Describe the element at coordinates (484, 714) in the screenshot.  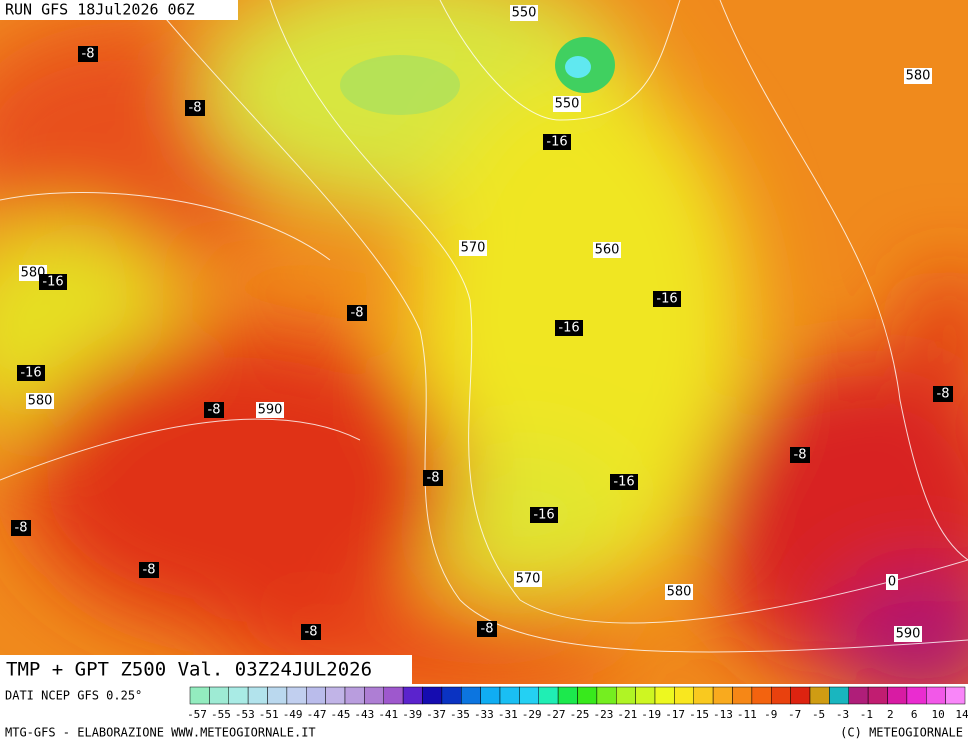
I see `colorbar-label: -33` at that location.